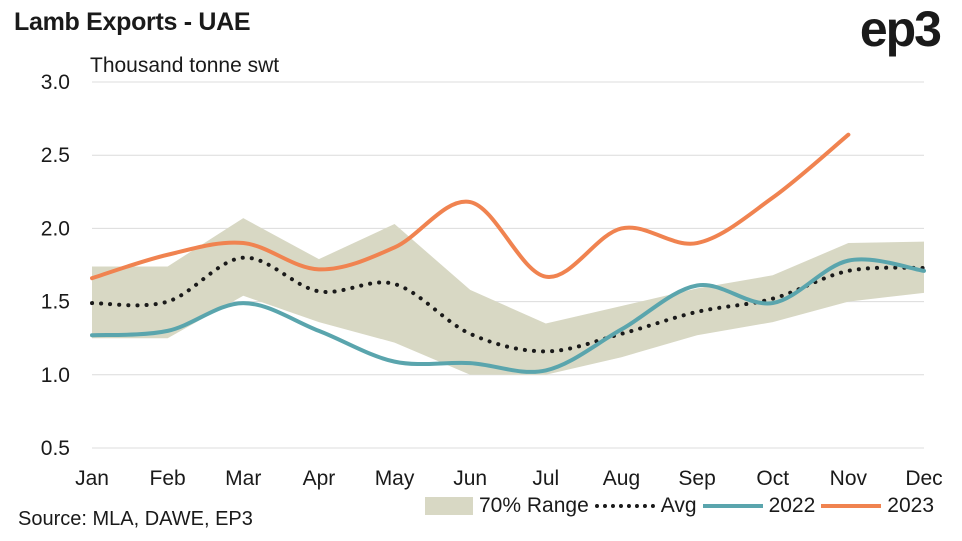 Image resolution: width=962 pixels, height=541 pixels. What do you see at coordinates (849, 478) in the screenshot?
I see `x-tick-label-nov: Nov` at bounding box center [849, 478].